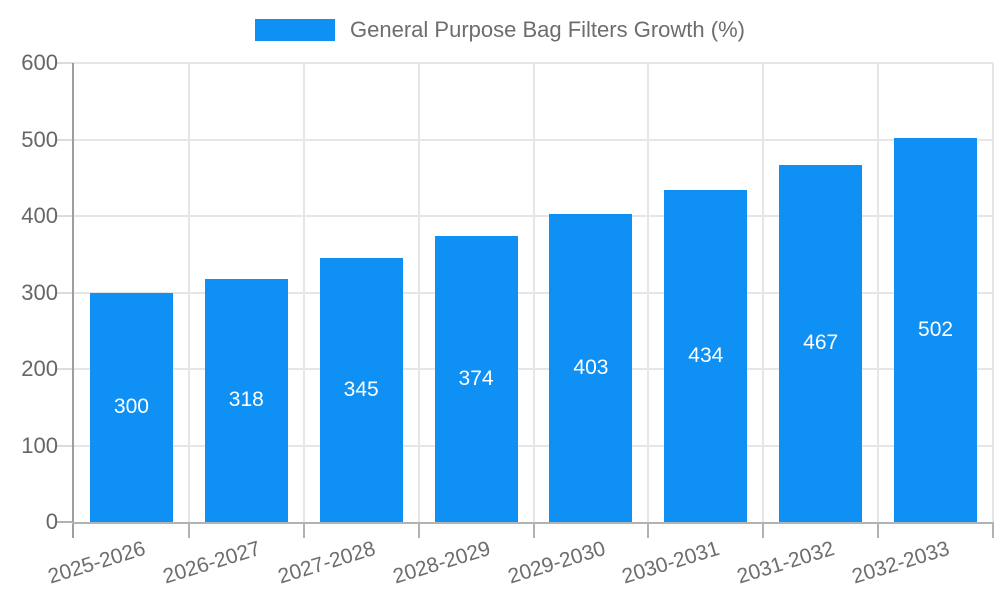  I want to click on x-axis-label: 2030-2031, so click(671, 563).